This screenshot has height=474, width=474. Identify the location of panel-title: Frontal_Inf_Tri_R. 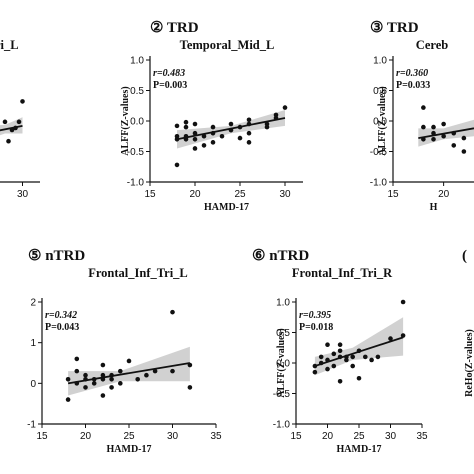
(342, 273).